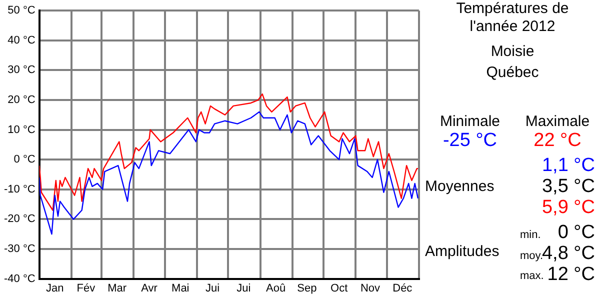  What do you see at coordinates (571, 274) in the screenshot?
I see `text: 12 °C` at bounding box center [571, 274].